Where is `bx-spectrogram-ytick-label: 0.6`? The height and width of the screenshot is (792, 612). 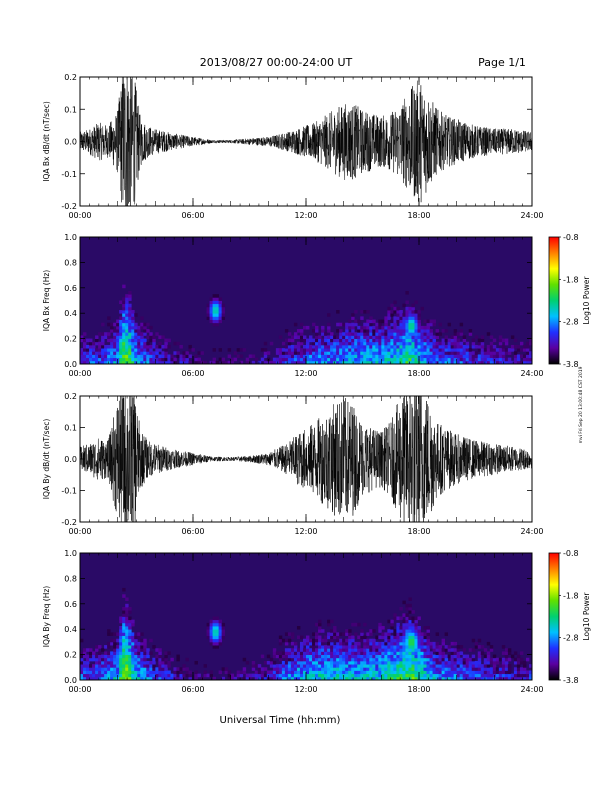
bx-spectrogram-ytick-label: 0.6 is located at coordinates (70, 288).